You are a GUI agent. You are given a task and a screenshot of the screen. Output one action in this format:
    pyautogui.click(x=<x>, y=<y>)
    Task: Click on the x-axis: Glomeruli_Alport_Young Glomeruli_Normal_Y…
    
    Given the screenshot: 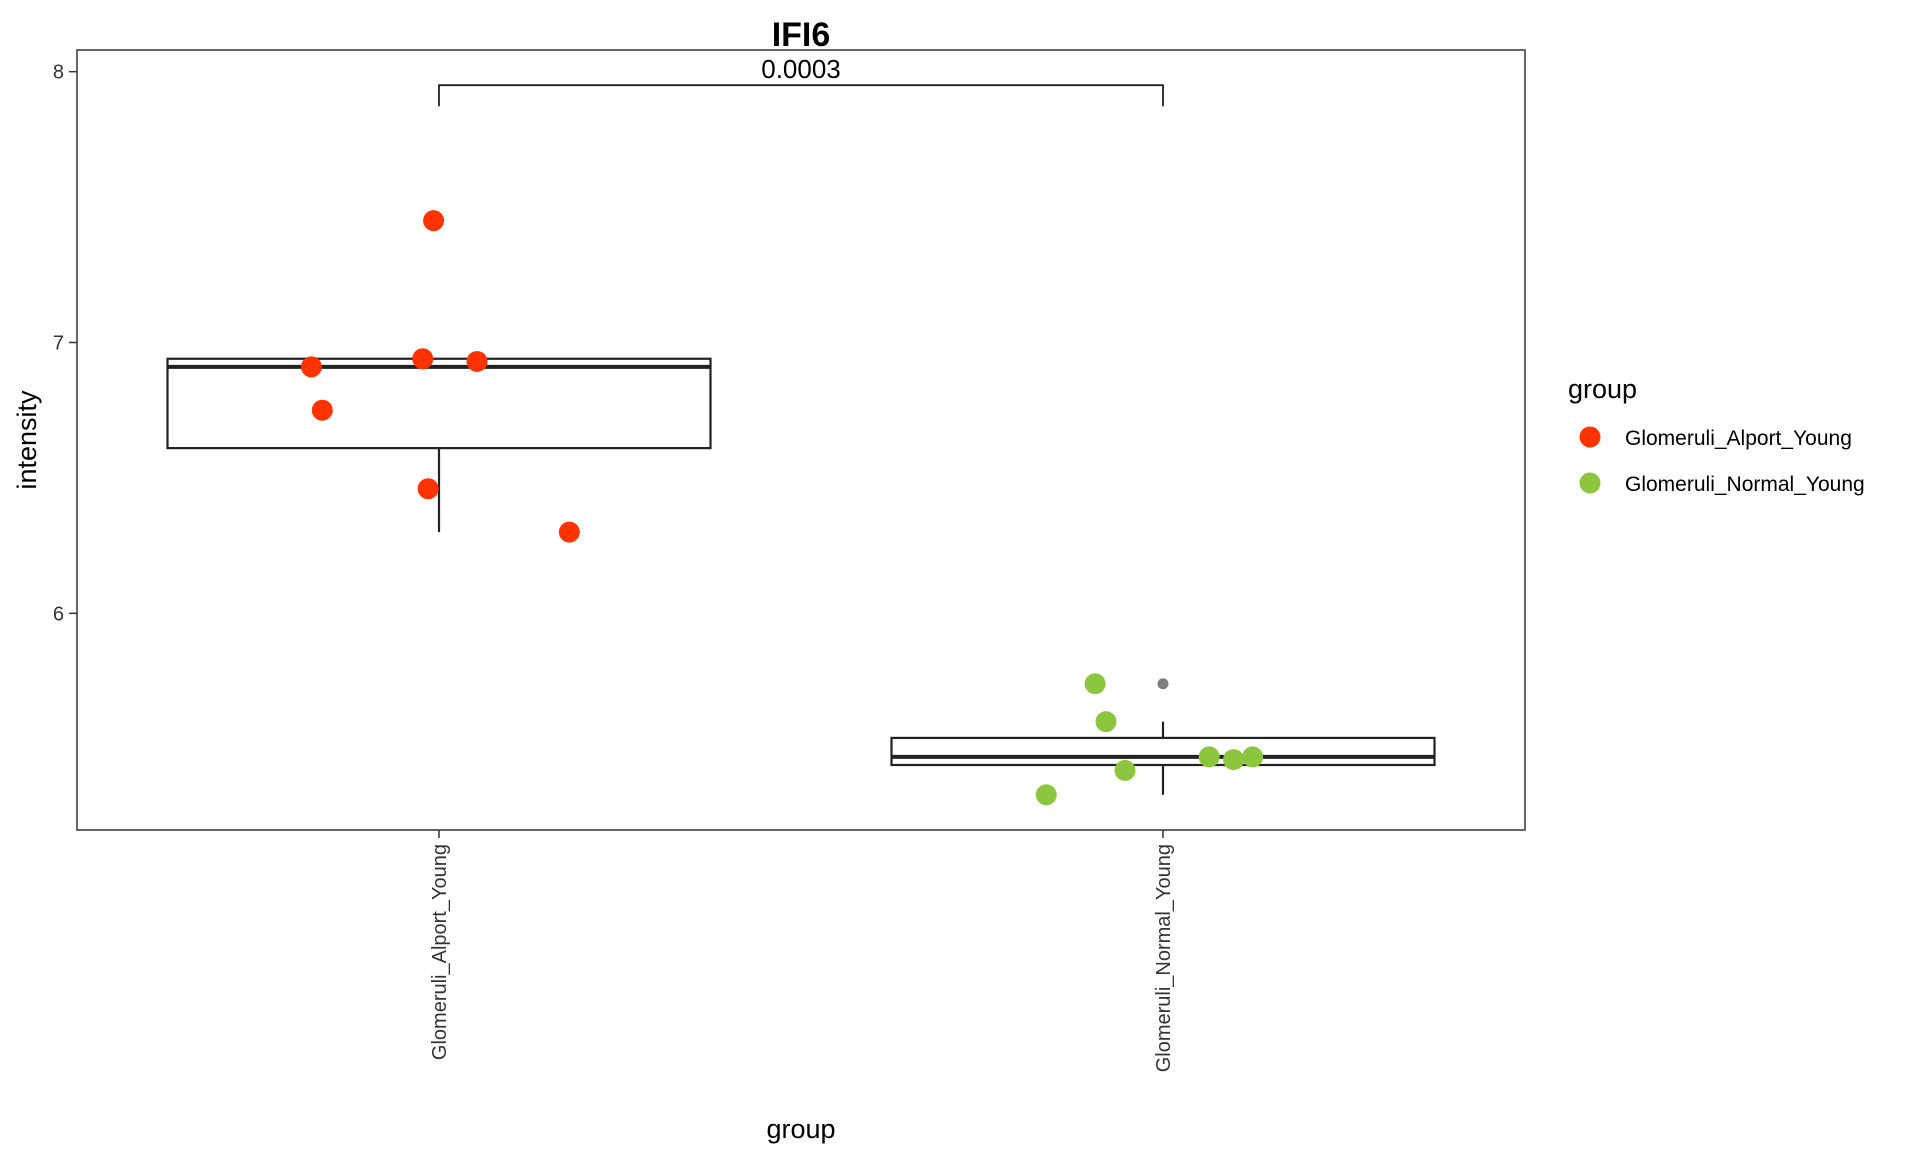 What is the action you would take?
    pyautogui.click(x=802, y=951)
    